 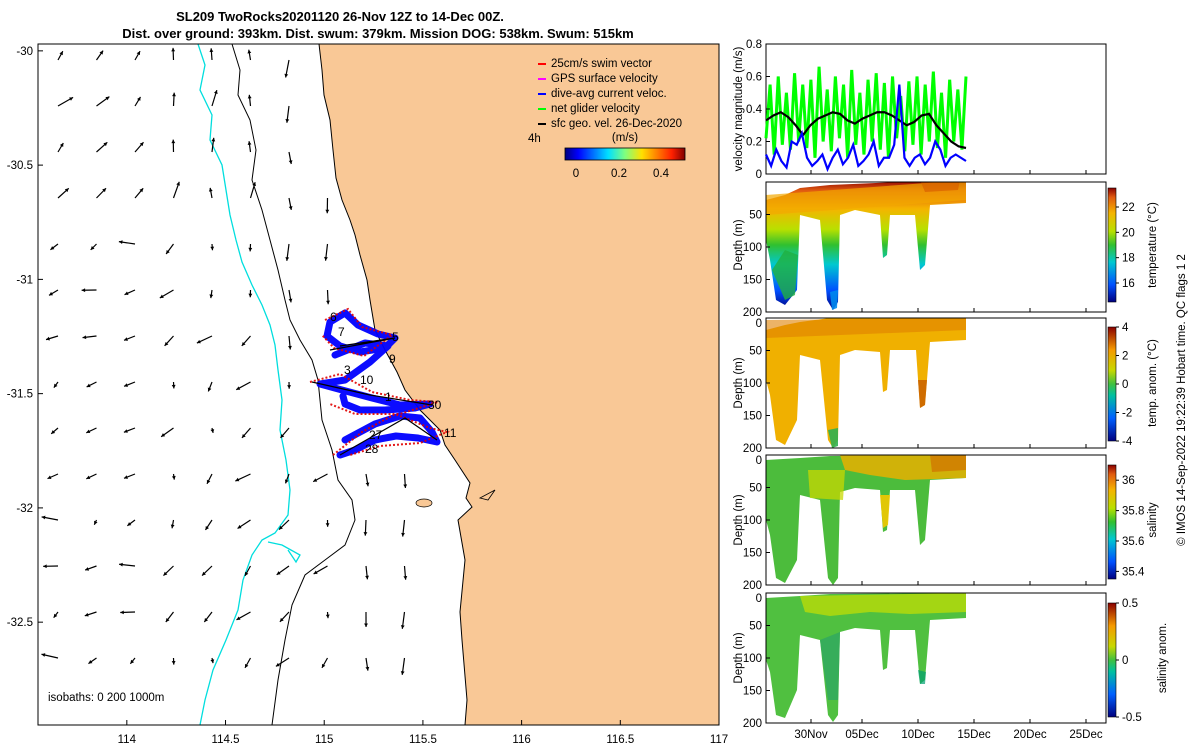 What do you see at coordinates (347, 370) in the screenshot?
I see `track-label-3: 3` at bounding box center [347, 370].